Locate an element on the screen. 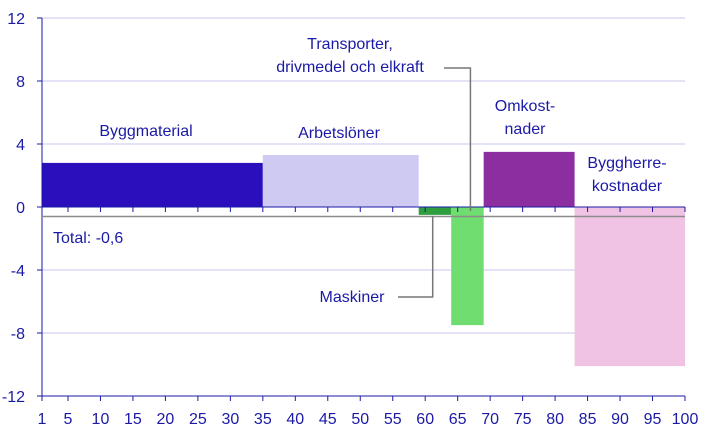 The height and width of the screenshot is (447, 726). x-tick-label: 55 is located at coordinates (393, 419).